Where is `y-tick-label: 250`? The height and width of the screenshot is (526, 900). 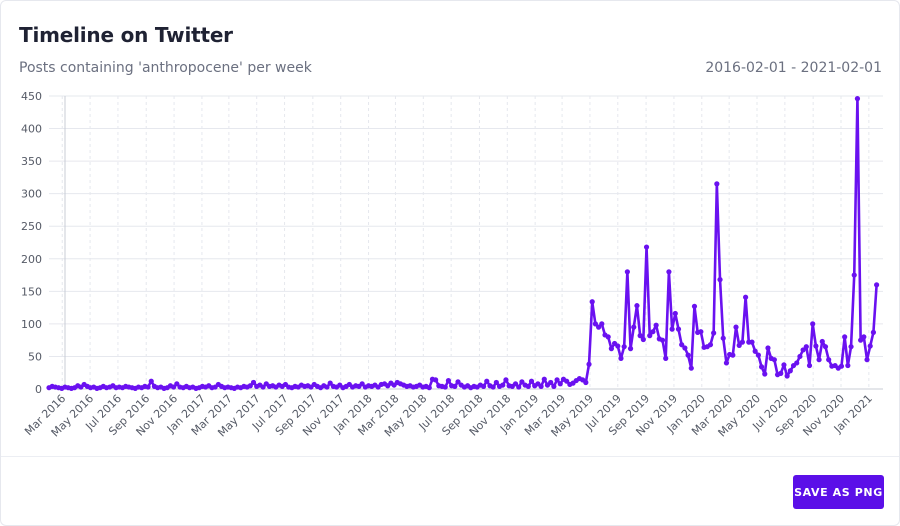 y-tick-label: 250 is located at coordinates (31, 226).